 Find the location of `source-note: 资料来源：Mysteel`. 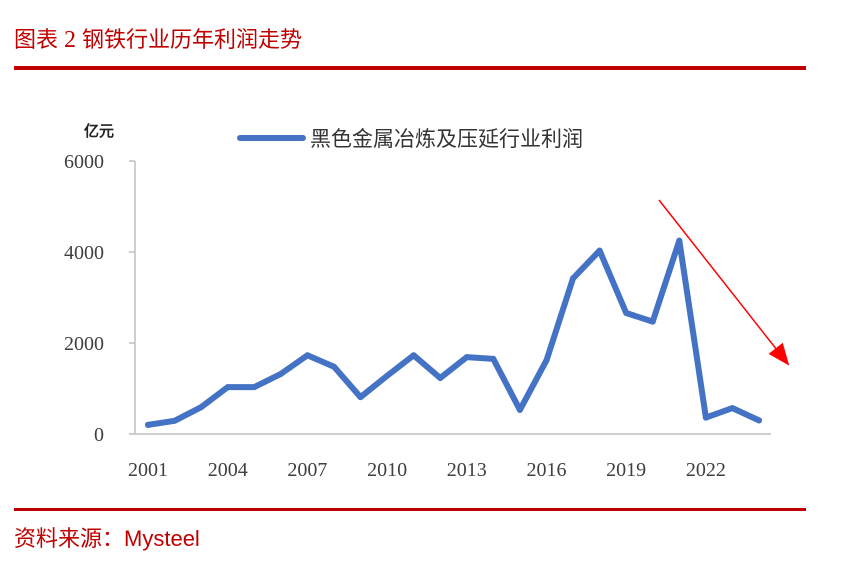

source-note: 资料来源：Mysteel is located at coordinates (107, 537).